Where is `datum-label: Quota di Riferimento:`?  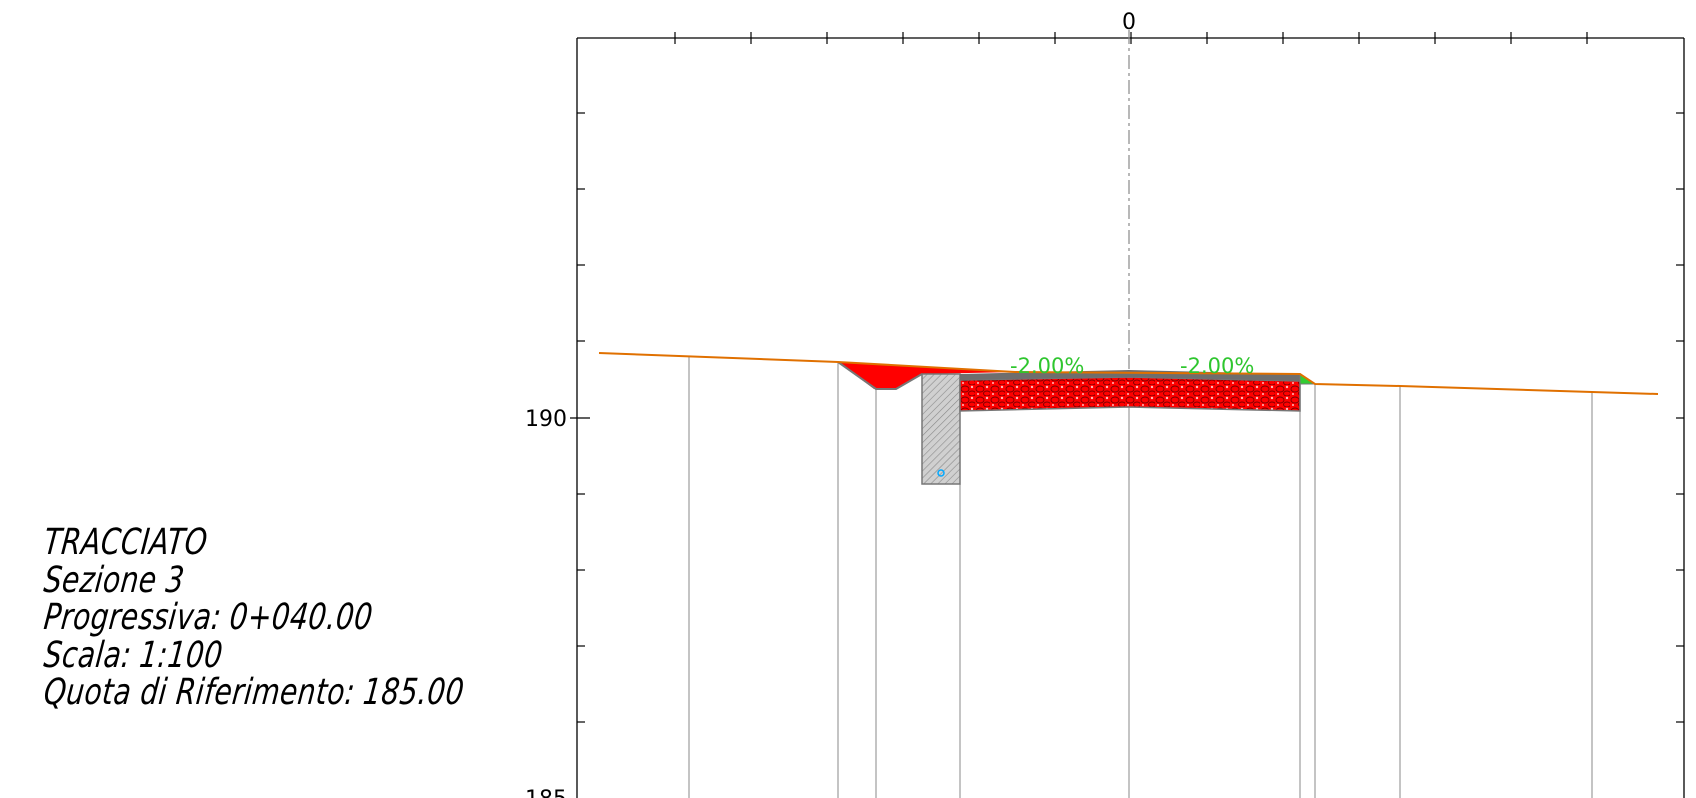
datum-label: Quota di Riferimento: is located at coordinates (199, 692).